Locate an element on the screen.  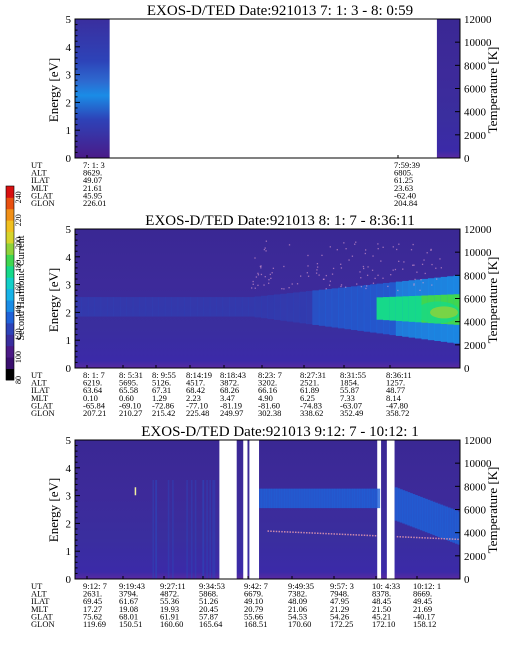
ephemeris-value: 10: 4:33 is located at coordinates (386, 586).